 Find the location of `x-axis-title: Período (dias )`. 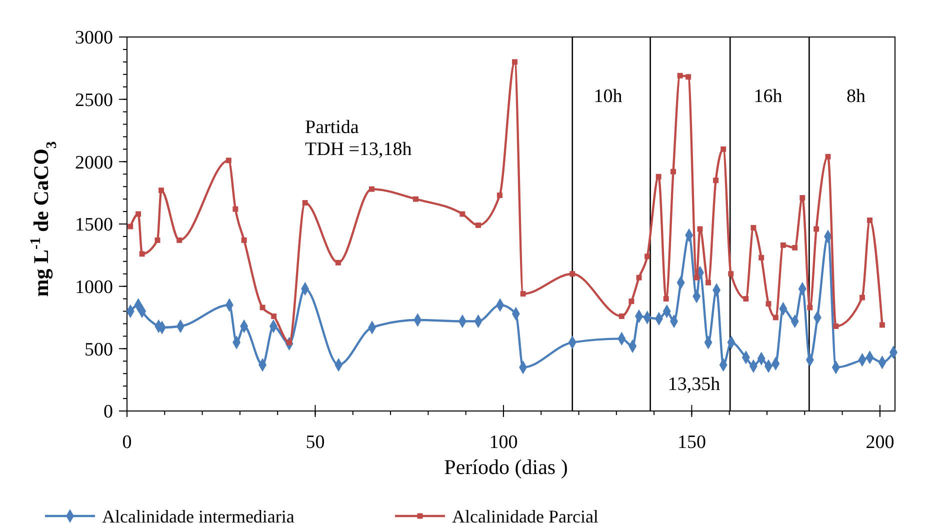

x-axis-title: Período (dias ) is located at coordinates (506, 467).